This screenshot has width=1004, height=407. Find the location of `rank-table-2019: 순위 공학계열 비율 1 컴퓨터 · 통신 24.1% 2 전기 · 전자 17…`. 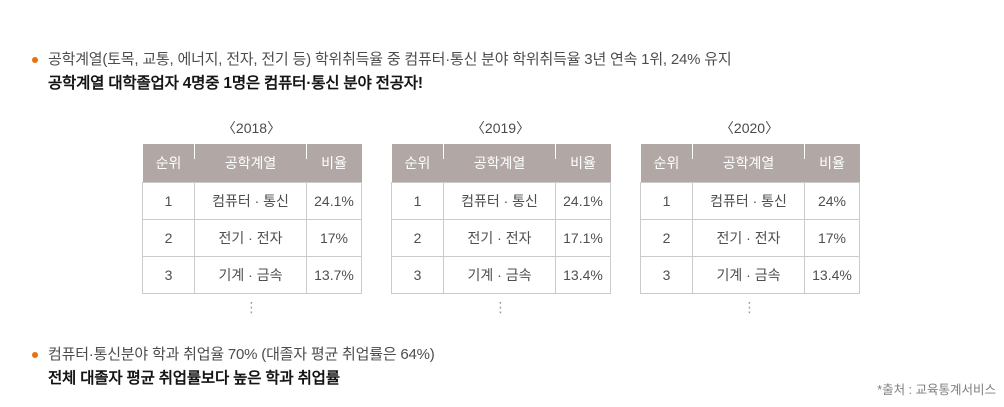

rank-table-2019: 순위 공학계열 비율 1 컴퓨터 · 통신 24.1% 2 전기 · 전자 17… is located at coordinates (501, 219).